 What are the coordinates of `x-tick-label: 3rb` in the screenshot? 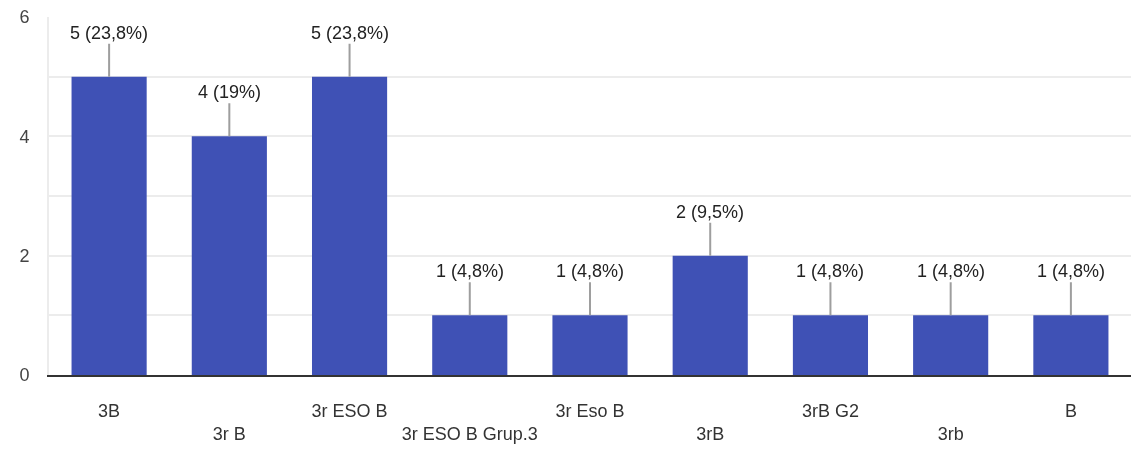 It's located at (950, 434).